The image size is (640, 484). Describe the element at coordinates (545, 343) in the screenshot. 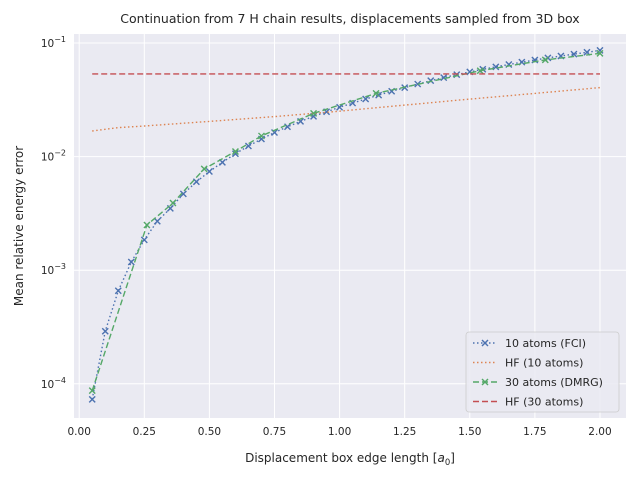

I see `legend-label: 10 atoms (FCI)` at that location.